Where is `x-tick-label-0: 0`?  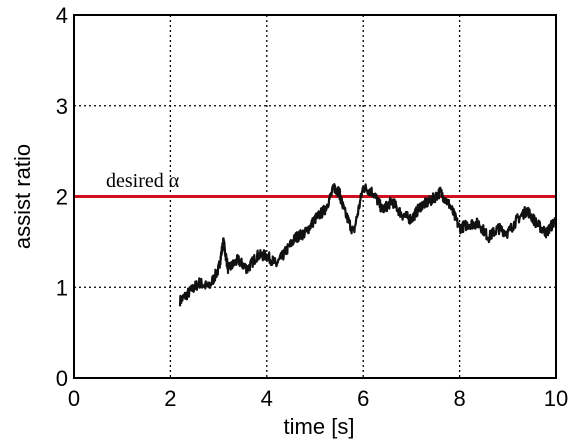
x-tick-label-0: 0 is located at coordinates (74, 398).